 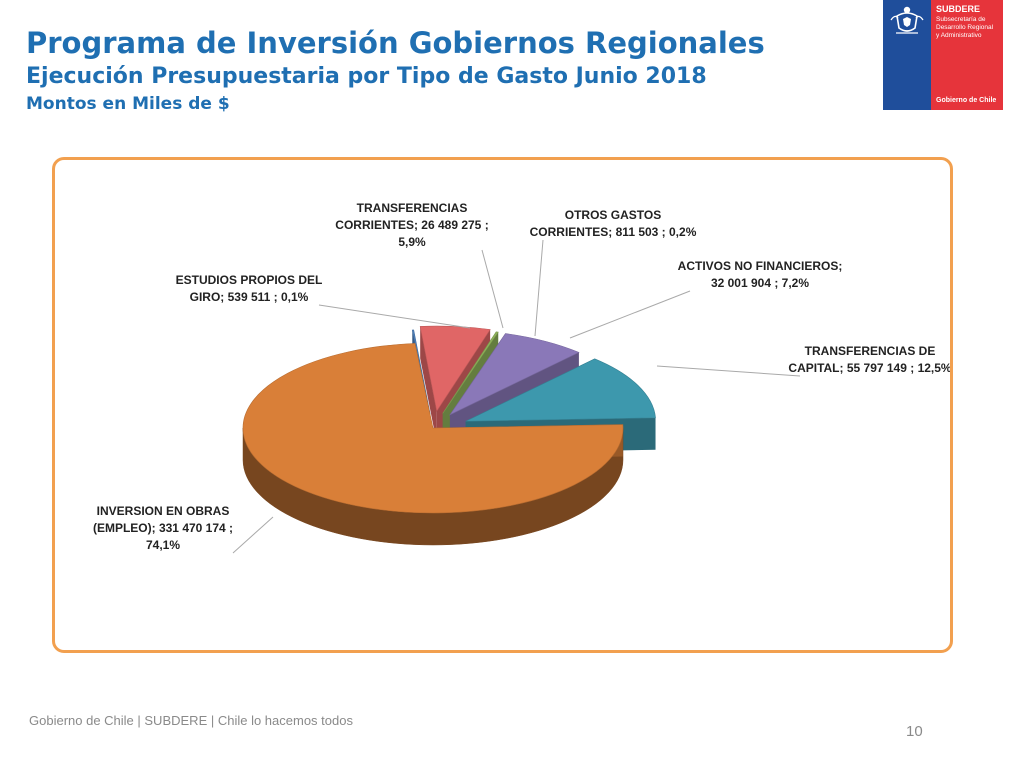 I want to click on slice-label: 32 001 904 ; 7,2%, so click(x=760, y=283).